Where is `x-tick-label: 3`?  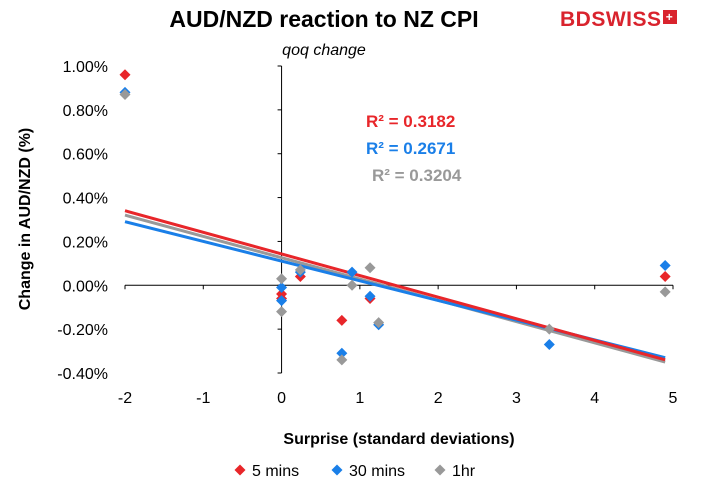 x-tick-label: 3 is located at coordinates (516, 398).